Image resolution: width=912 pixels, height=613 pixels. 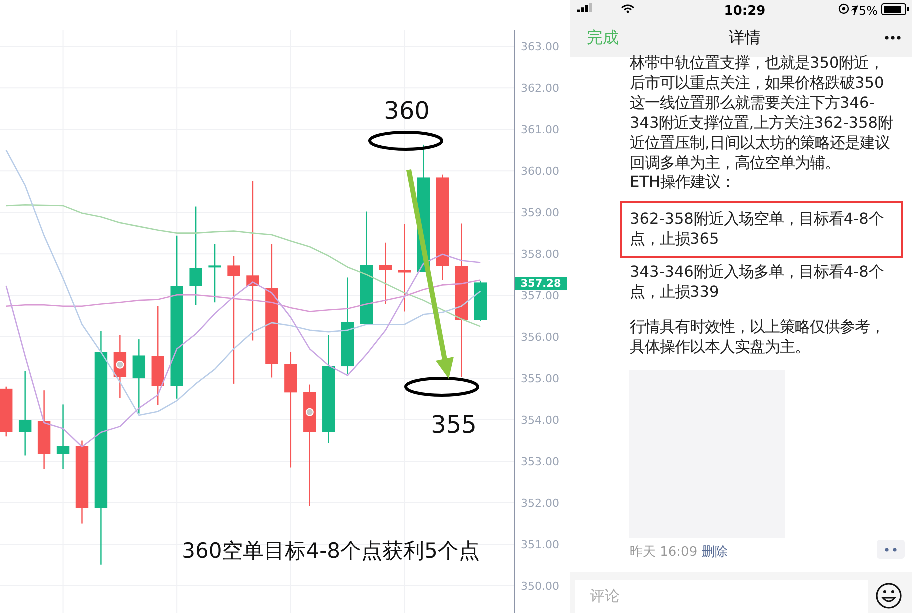 What do you see at coordinates (540, 47) in the screenshot?
I see `y-tick-label: 363.00` at bounding box center [540, 47].